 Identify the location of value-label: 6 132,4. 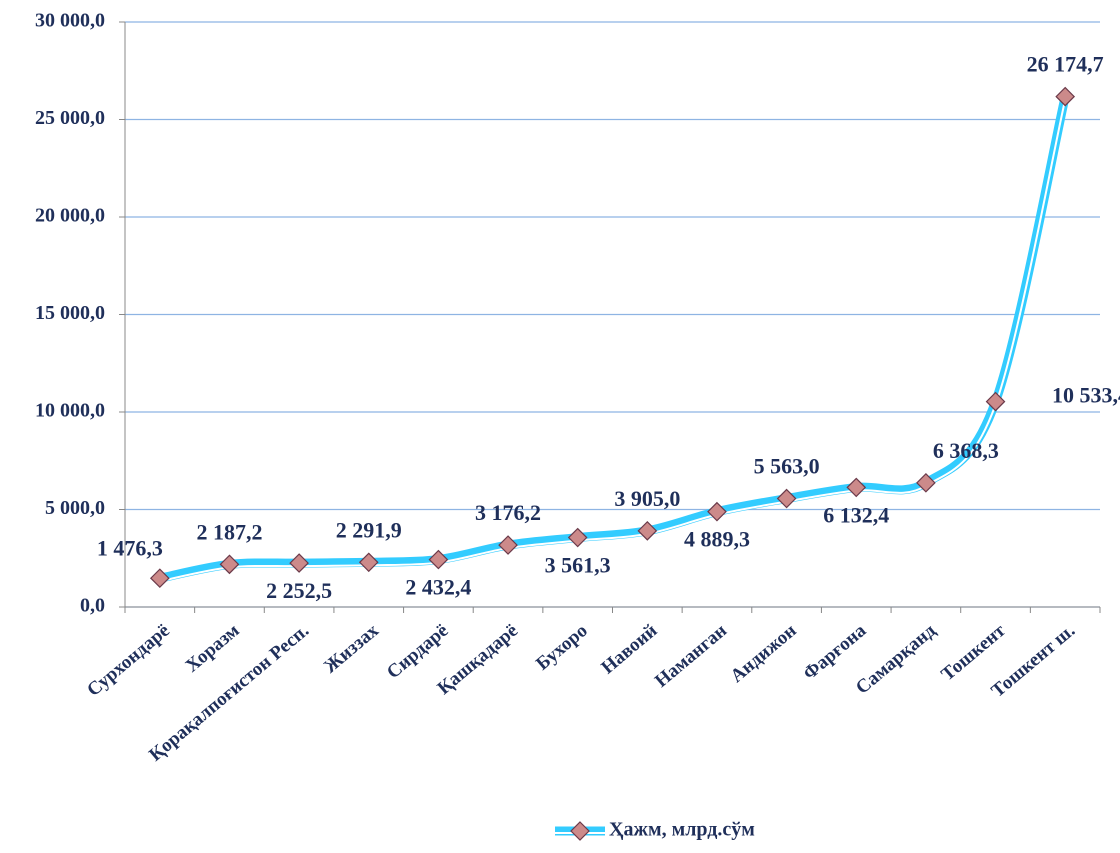
(856, 514).